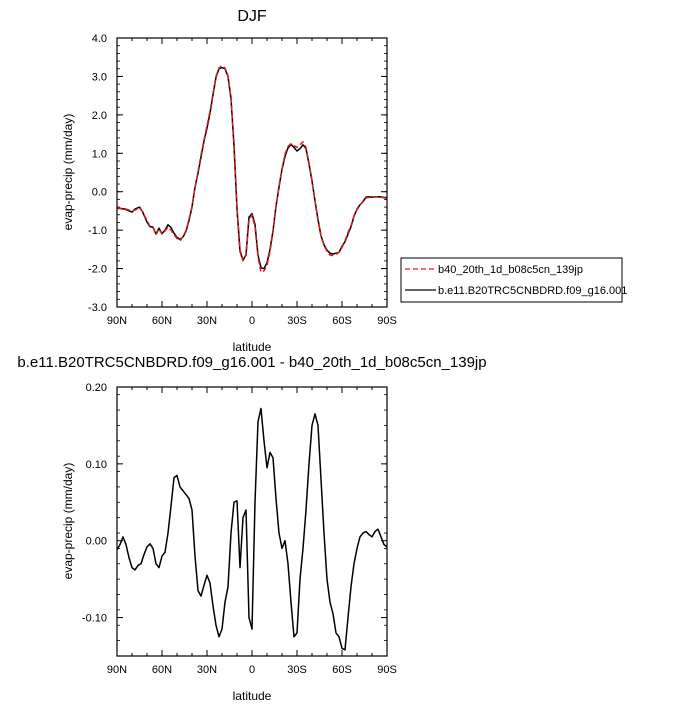 This screenshot has width=697, height=708. I want to click on top-x-tick-labels: 90N 60N 30N 0 30S 60S 90S, so click(252, 321).